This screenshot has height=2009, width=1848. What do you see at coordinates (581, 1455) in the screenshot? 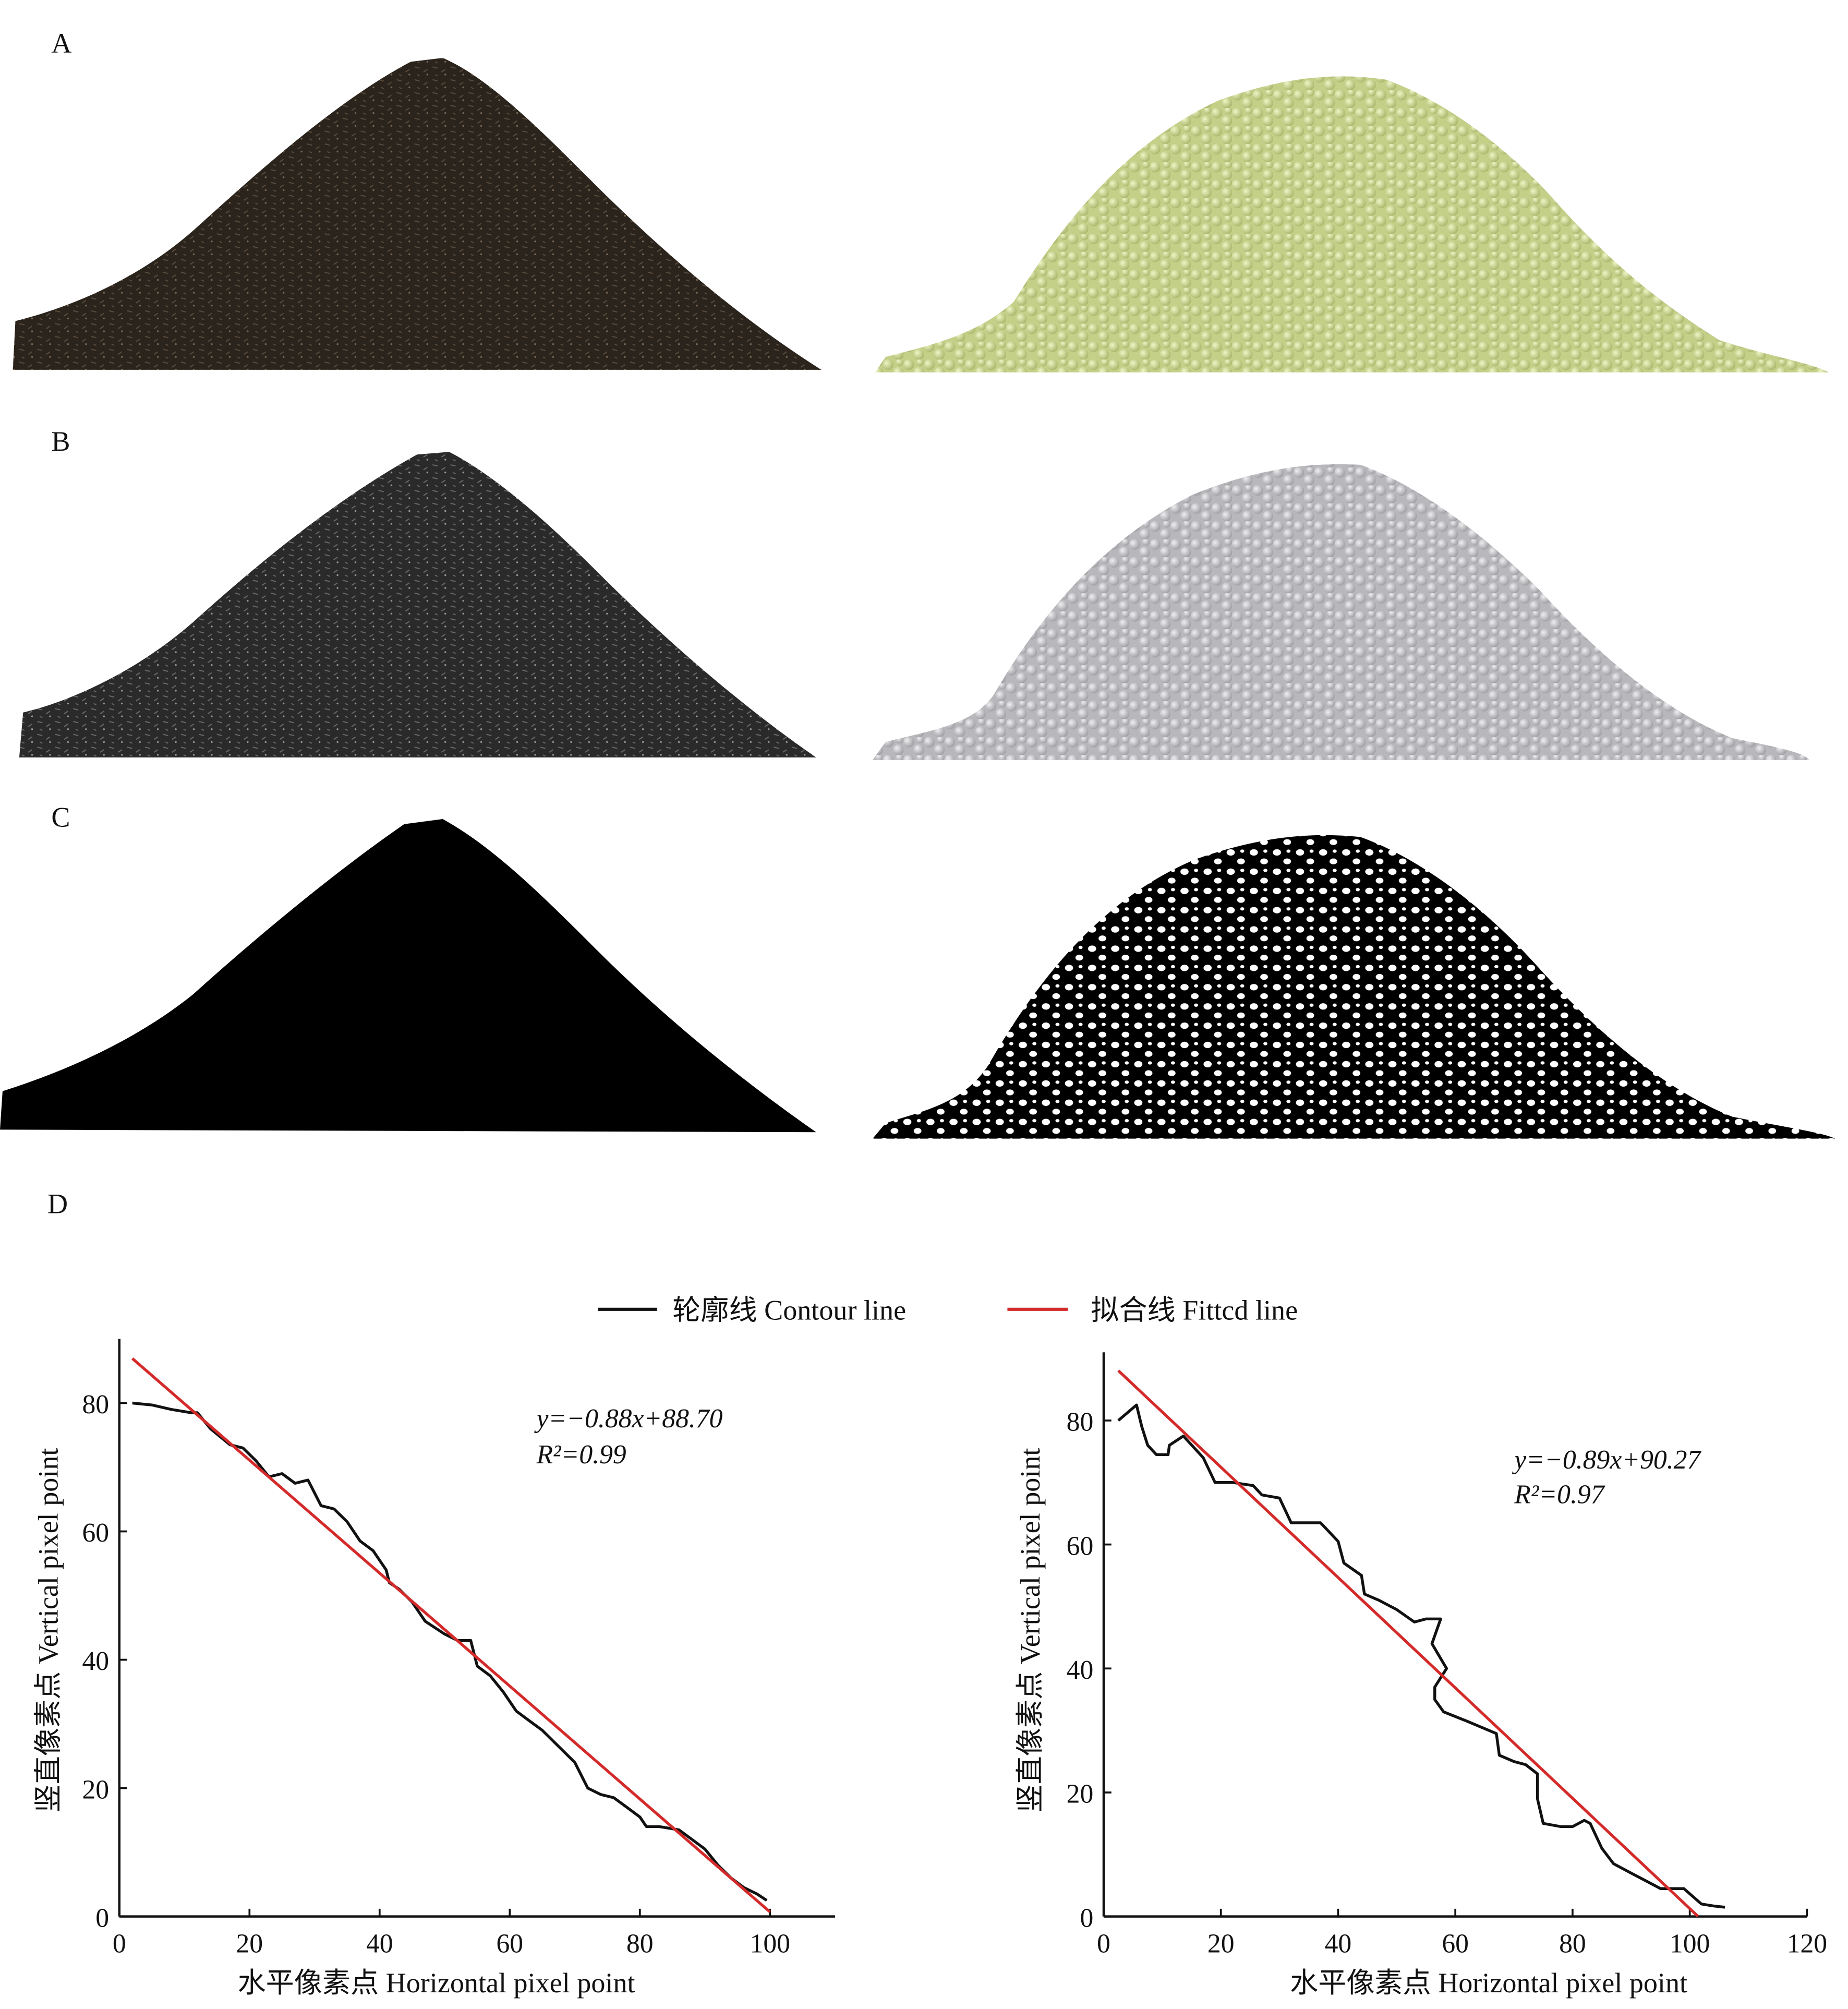
I see `r2-label: R²=0.99` at bounding box center [581, 1455].